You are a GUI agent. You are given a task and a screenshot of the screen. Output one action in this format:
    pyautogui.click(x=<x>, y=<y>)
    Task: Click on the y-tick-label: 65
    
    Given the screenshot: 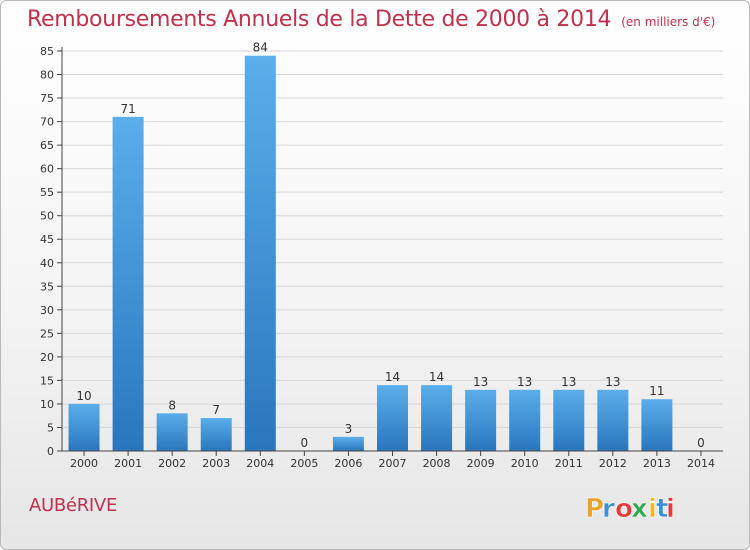 What is the action you would take?
    pyautogui.click(x=47, y=145)
    